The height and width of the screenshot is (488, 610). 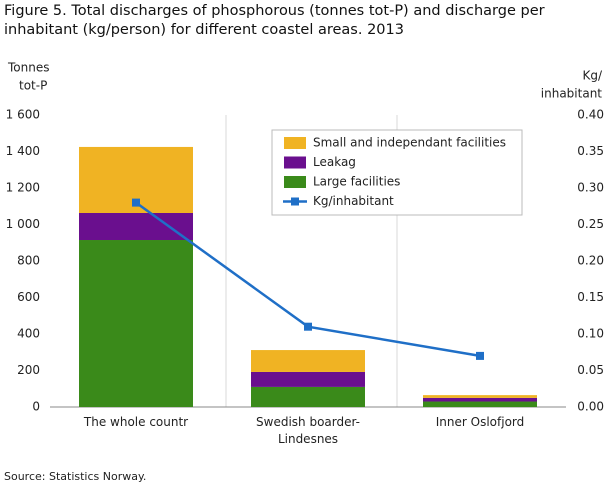 I want to click on y-tick-label: 1 400, so click(x=23, y=151).